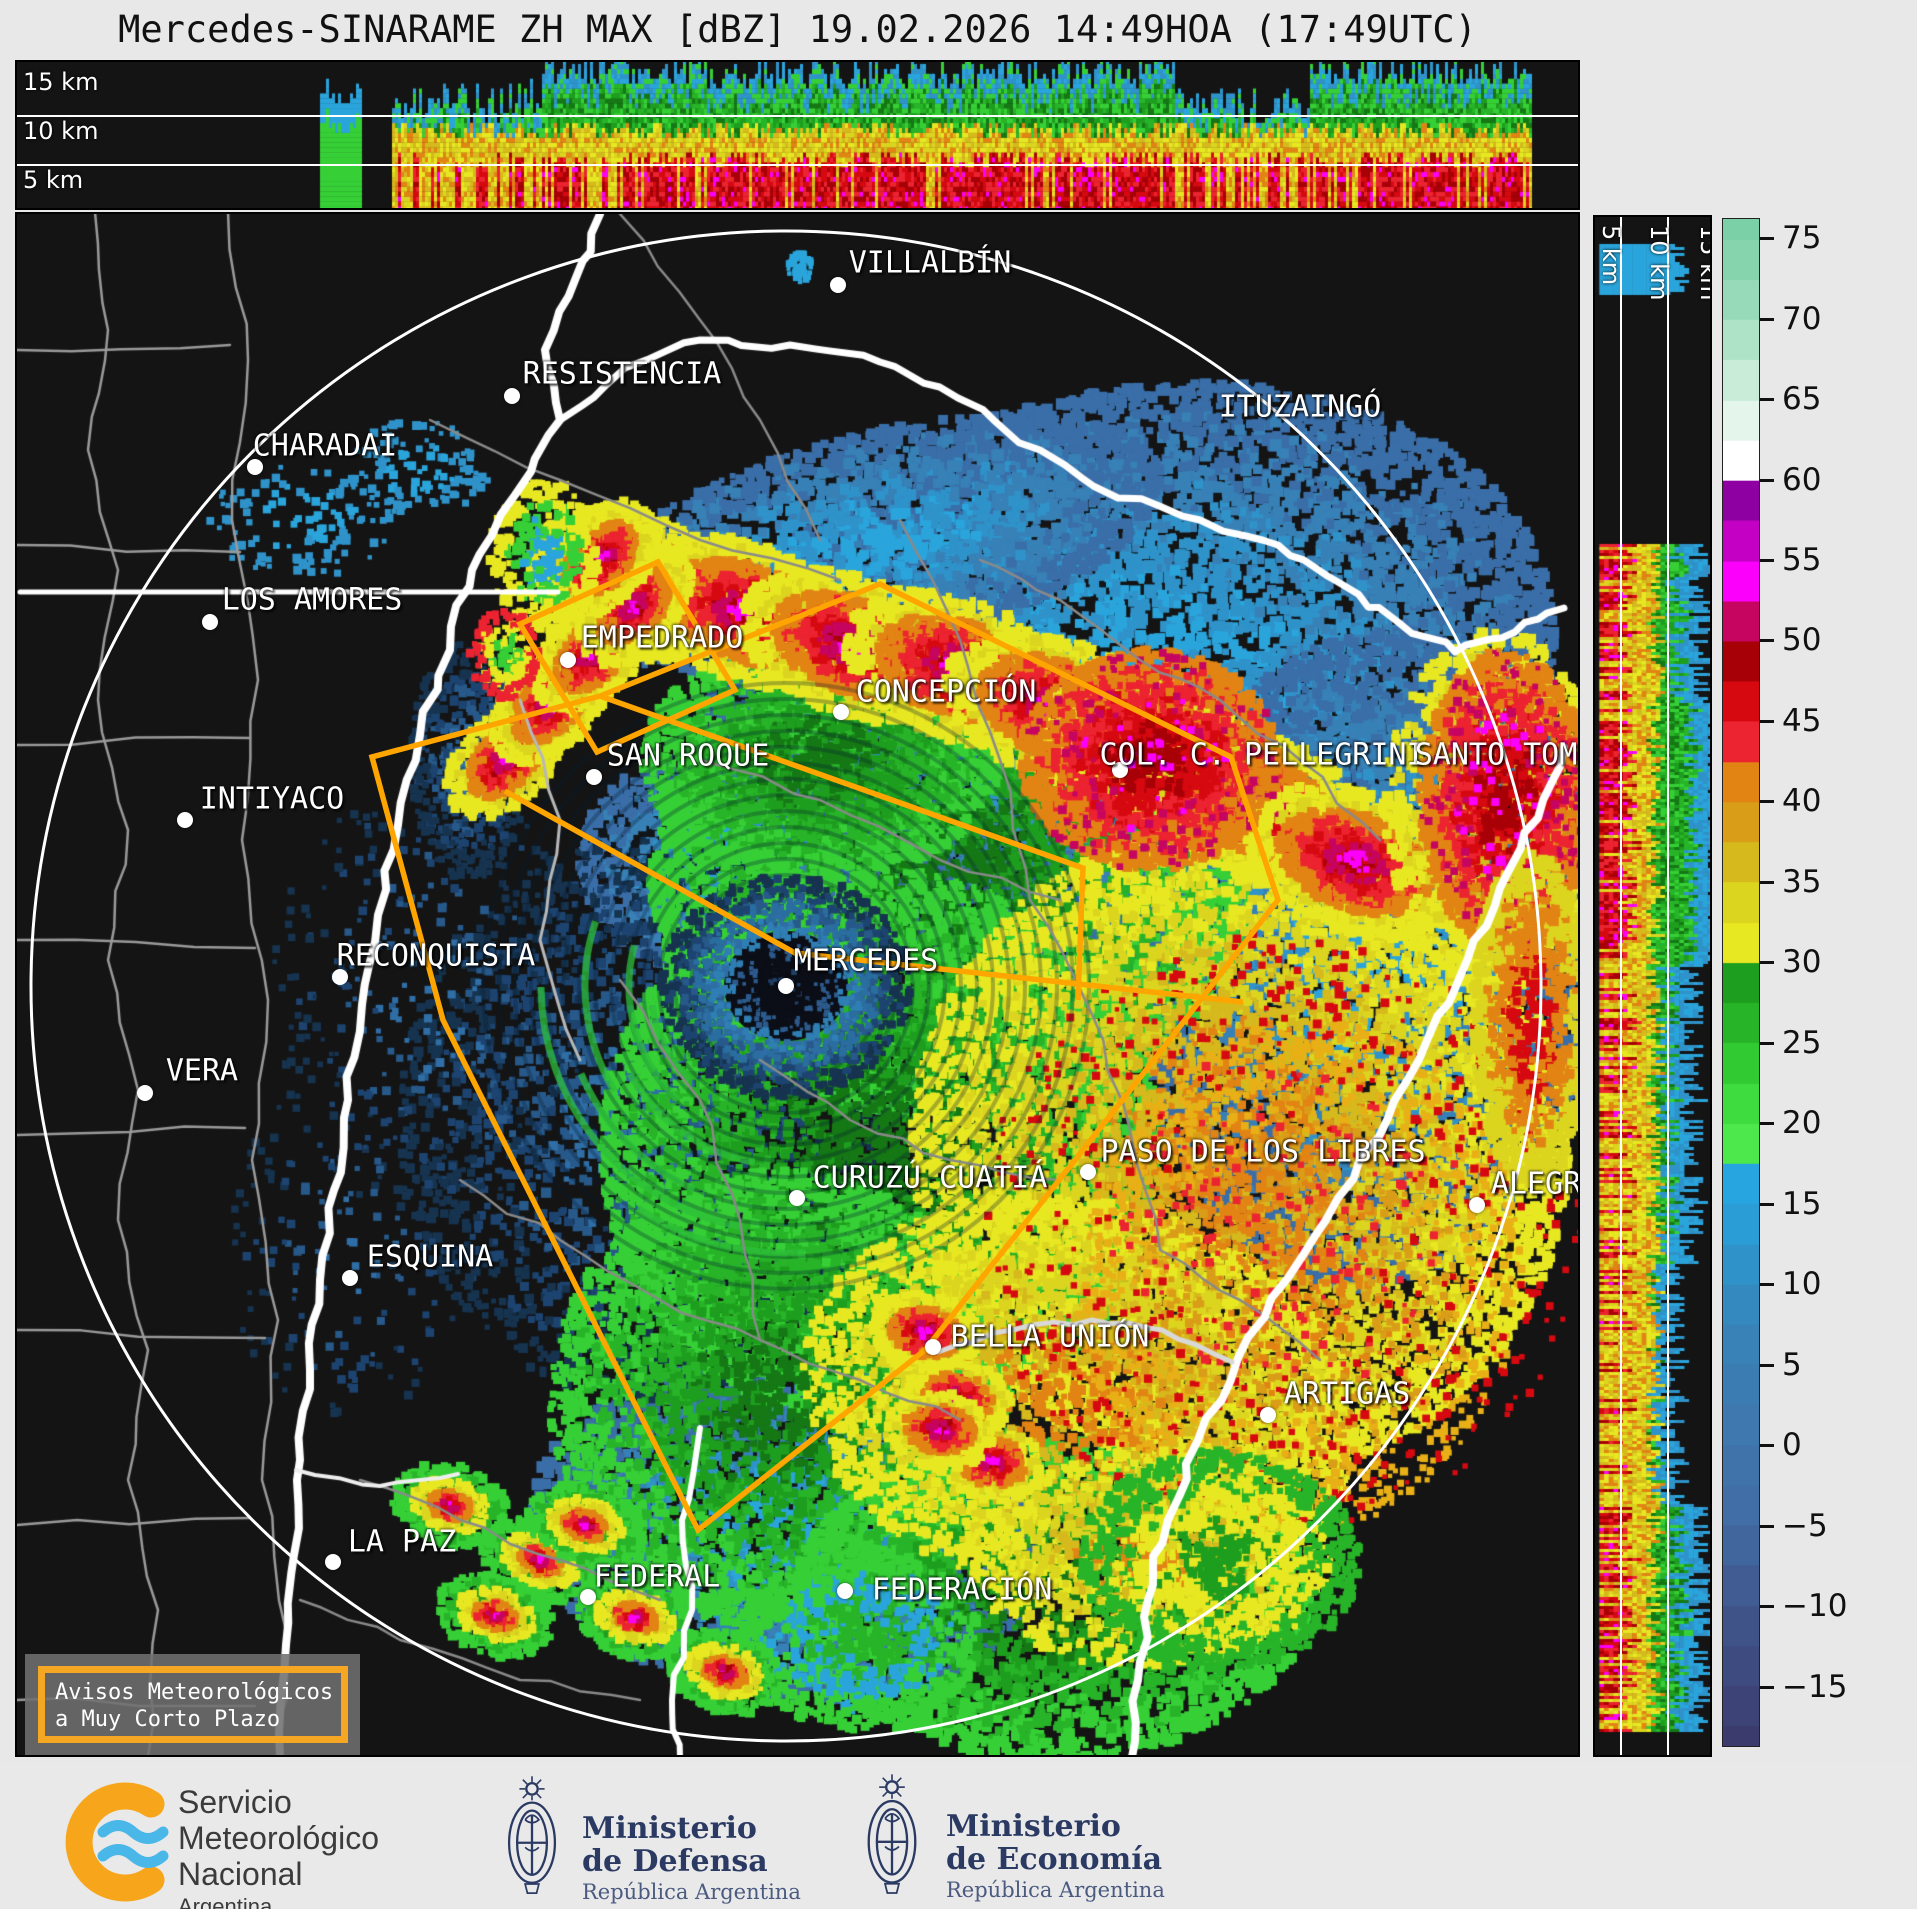 The image size is (1917, 1909). I want to click on city-label: EMPEDRADO, so click(662, 638).